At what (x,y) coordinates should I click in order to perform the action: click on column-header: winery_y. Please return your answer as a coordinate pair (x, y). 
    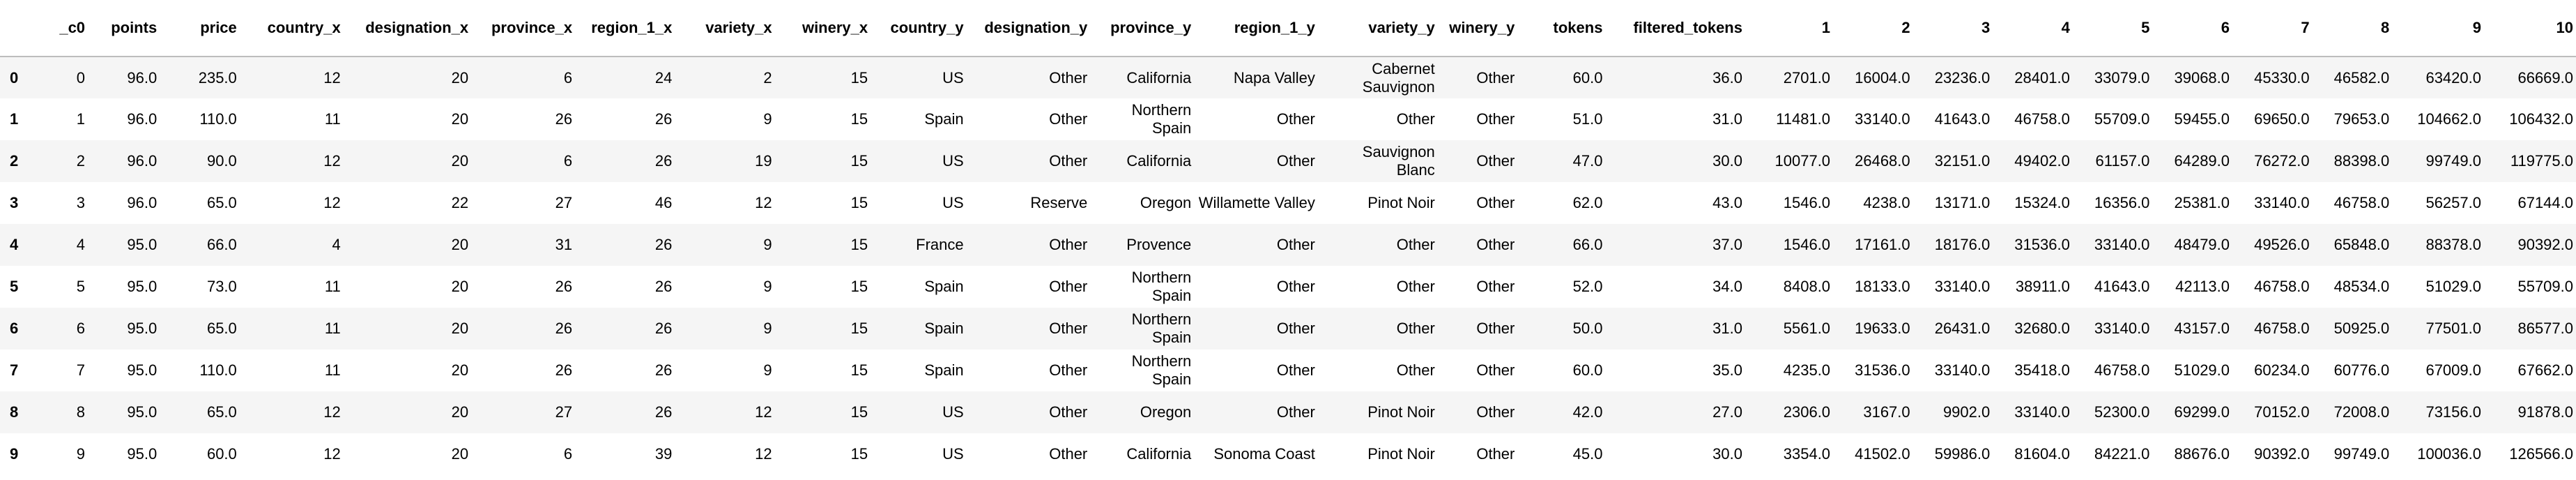
    Looking at the image, I should click on (1477, 28).